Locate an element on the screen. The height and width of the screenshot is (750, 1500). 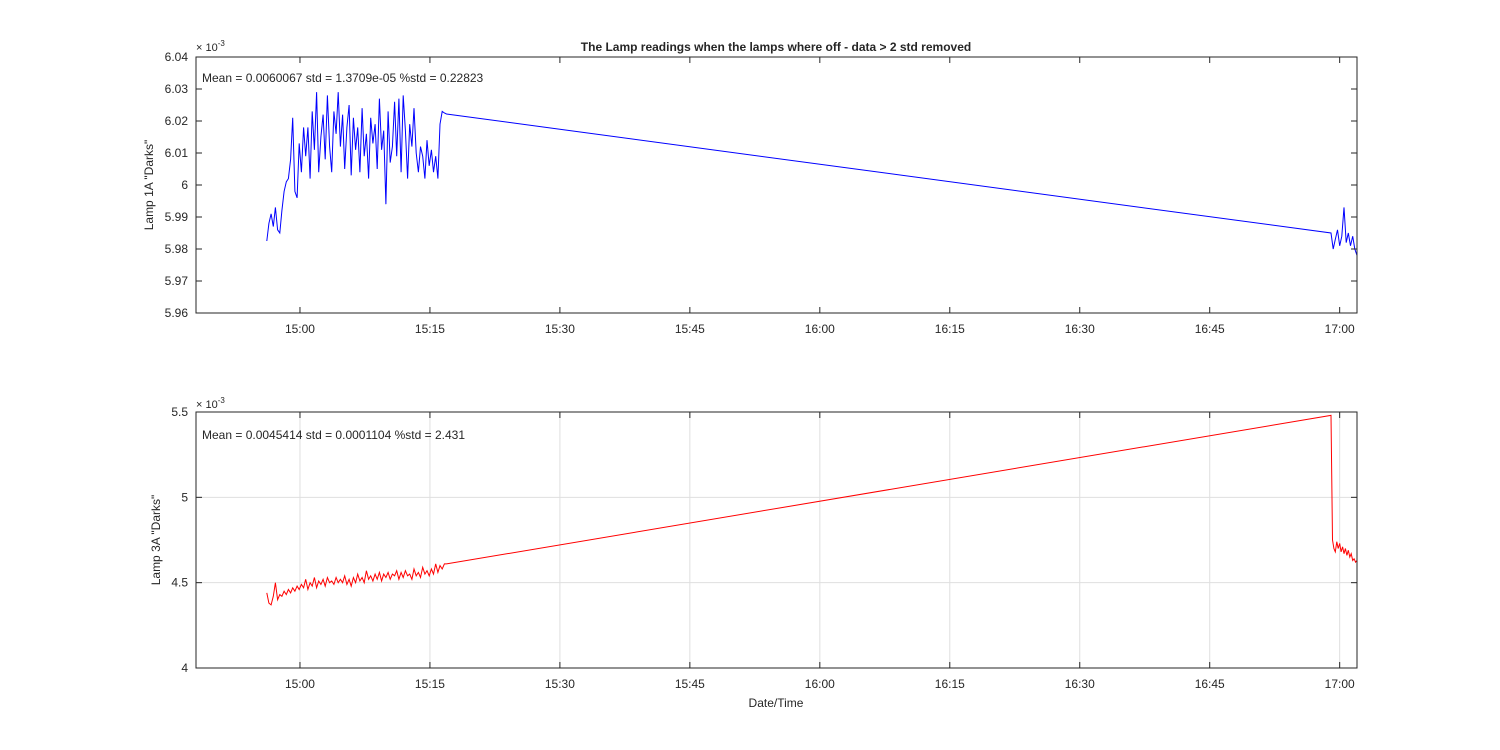
top-x-tick-label: 15:15 is located at coordinates (430, 329).